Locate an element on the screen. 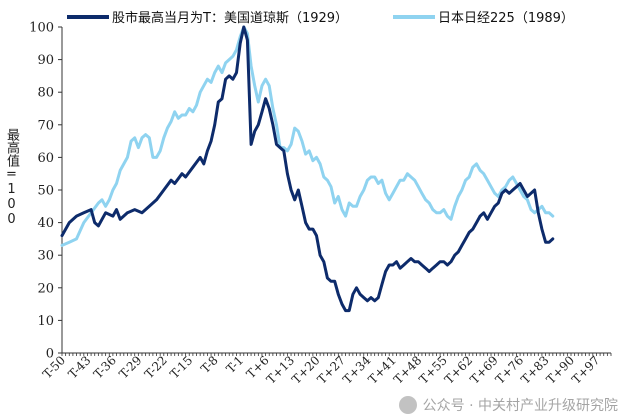 This screenshot has height=419, width=640. y-tick-labels: 0 10 20 30 40 50 60 70 80 90 100 is located at coordinates (45, 191).